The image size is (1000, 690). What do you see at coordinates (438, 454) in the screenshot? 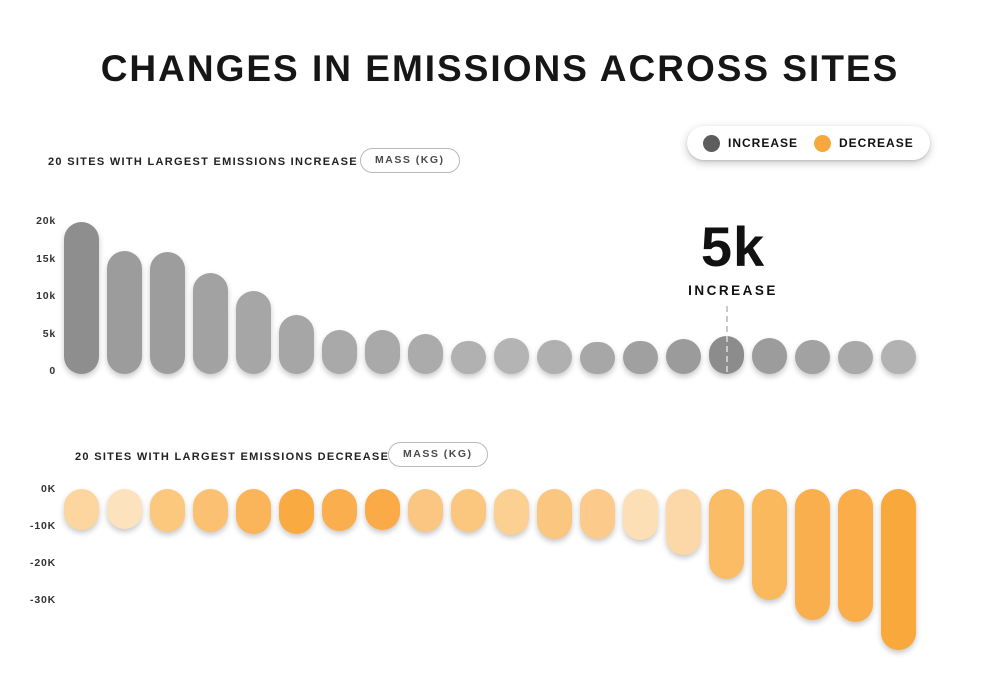
I see `mass-unit-badge-decrease: MASS (KG)` at bounding box center [438, 454].